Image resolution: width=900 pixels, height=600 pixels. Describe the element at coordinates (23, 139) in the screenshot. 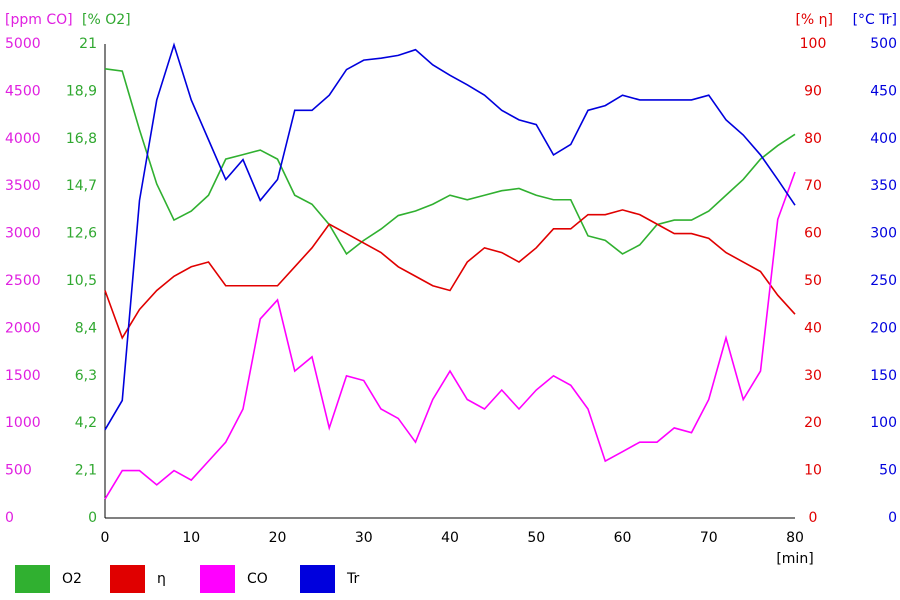

I see `y-tick-label: 4000` at that location.